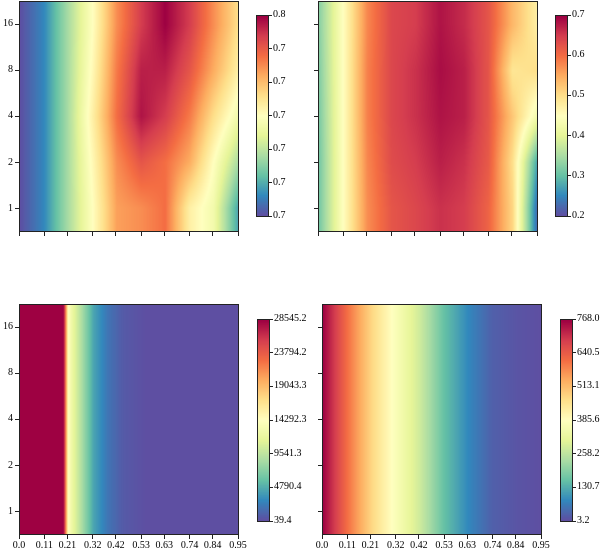 This screenshot has height=555, width=602. I want to click on colorbar-tick-label: 0.5, so click(578, 95).